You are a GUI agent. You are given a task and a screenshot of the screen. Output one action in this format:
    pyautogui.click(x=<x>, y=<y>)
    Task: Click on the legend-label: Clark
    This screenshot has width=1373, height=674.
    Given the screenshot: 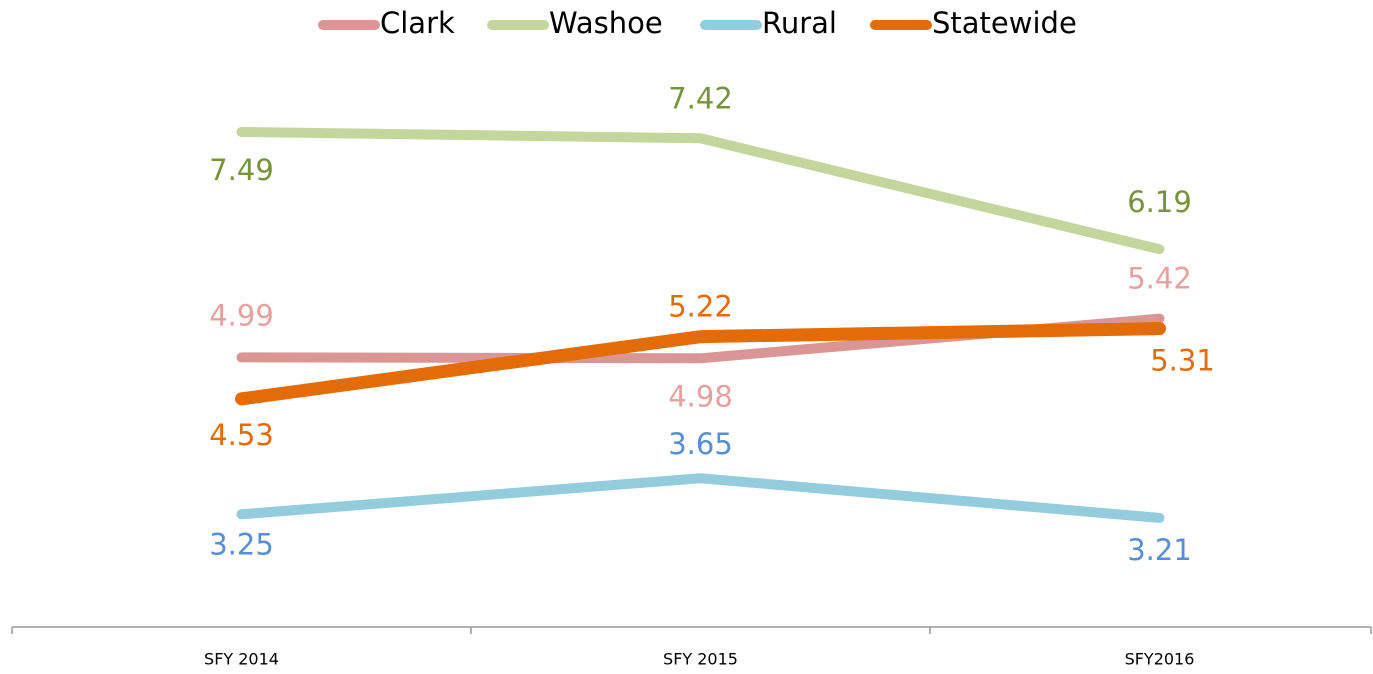 What is the action you would take?
    pyautogui.click(x=417, y=23)
    